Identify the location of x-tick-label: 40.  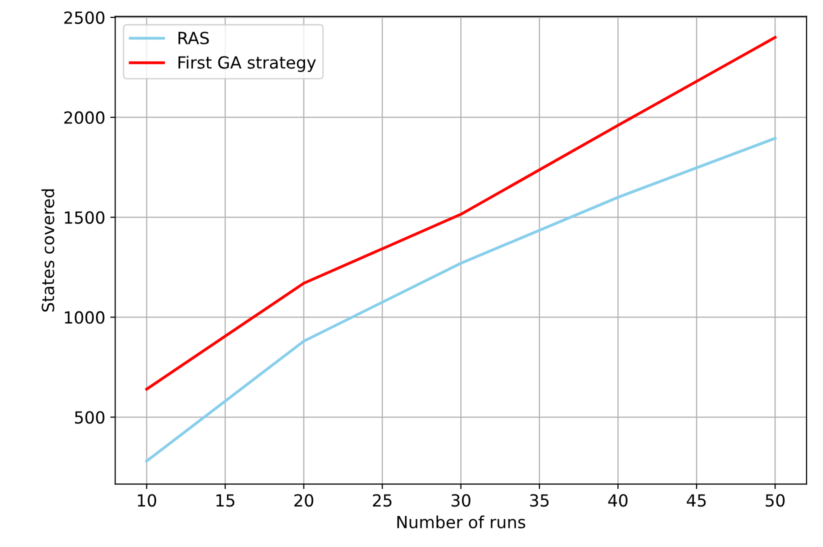
(618, 500).